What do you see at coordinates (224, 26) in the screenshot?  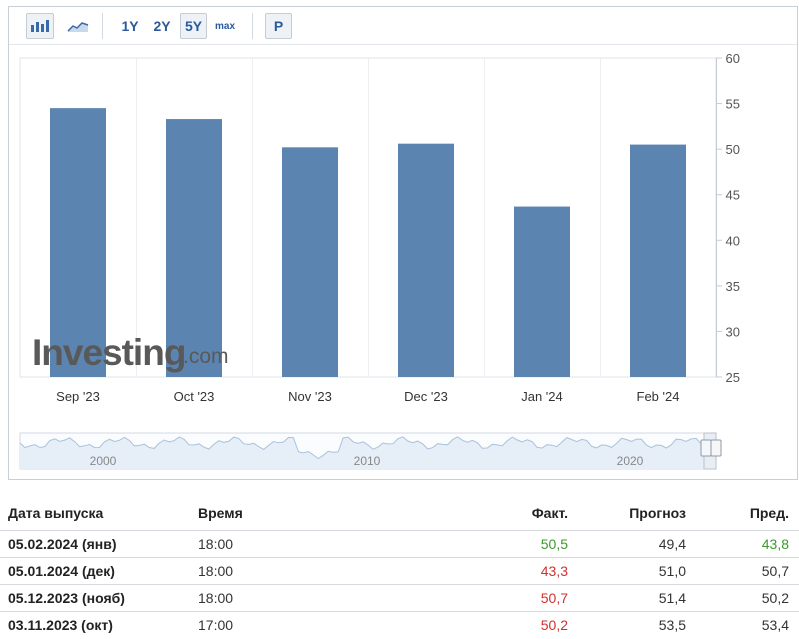 I see `range-max-button: max` at bounding box center [224, 26].